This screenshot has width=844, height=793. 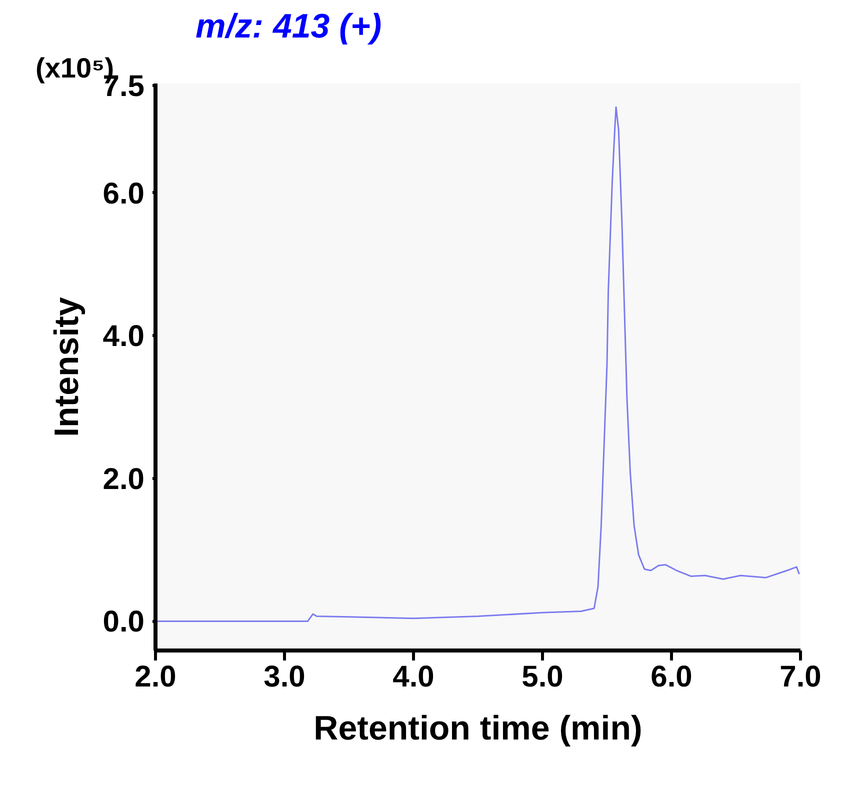 What do you see at coordinates (289, 27) in the screenshot?
I see `chart-title: m/z: 413 (+)` at bounding box center [289, 27].